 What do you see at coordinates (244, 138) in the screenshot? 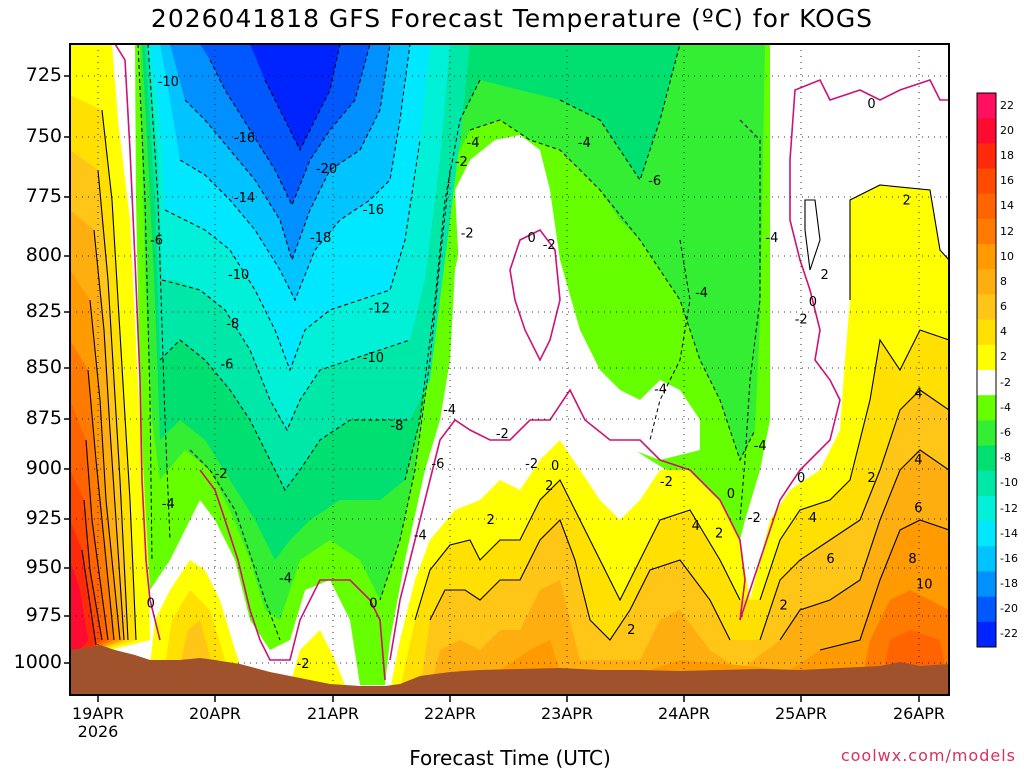
I see `contour-label: -16` at bounding box center [244, 138].